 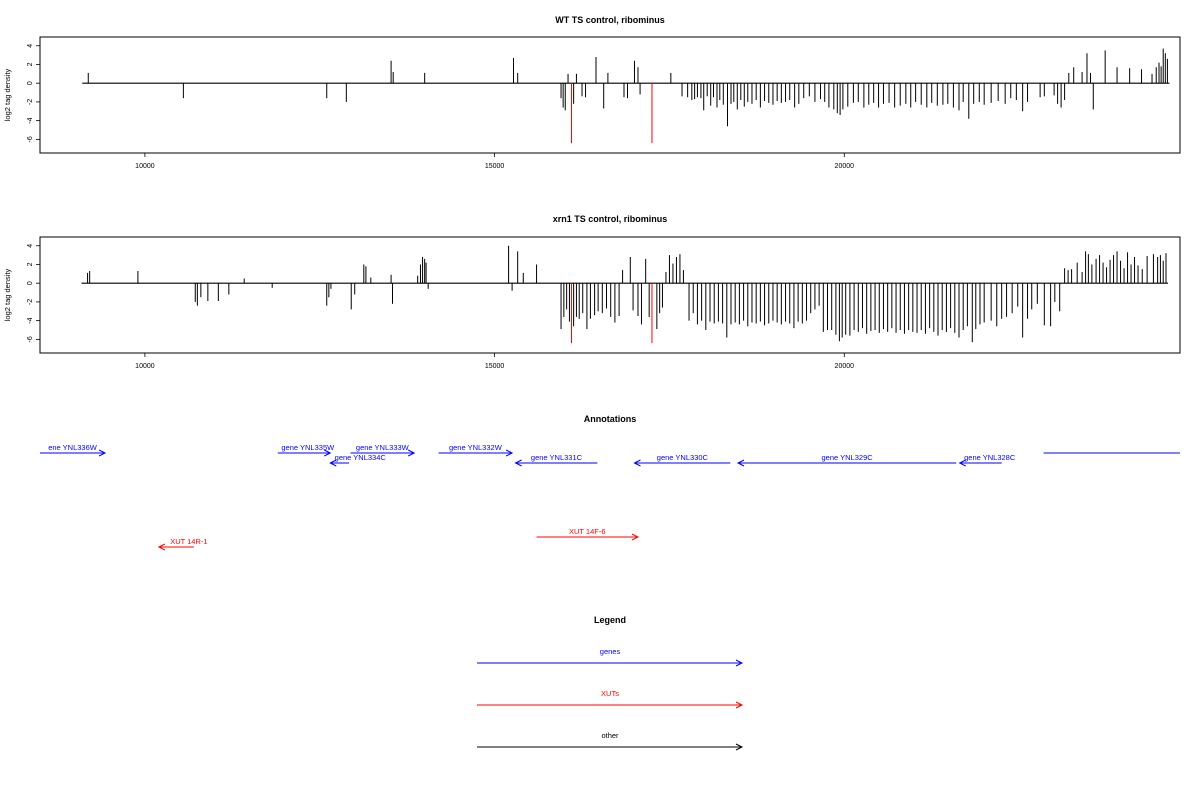 I want to click on feature-label: XUT 14F-6, so click(x=587, y=531).